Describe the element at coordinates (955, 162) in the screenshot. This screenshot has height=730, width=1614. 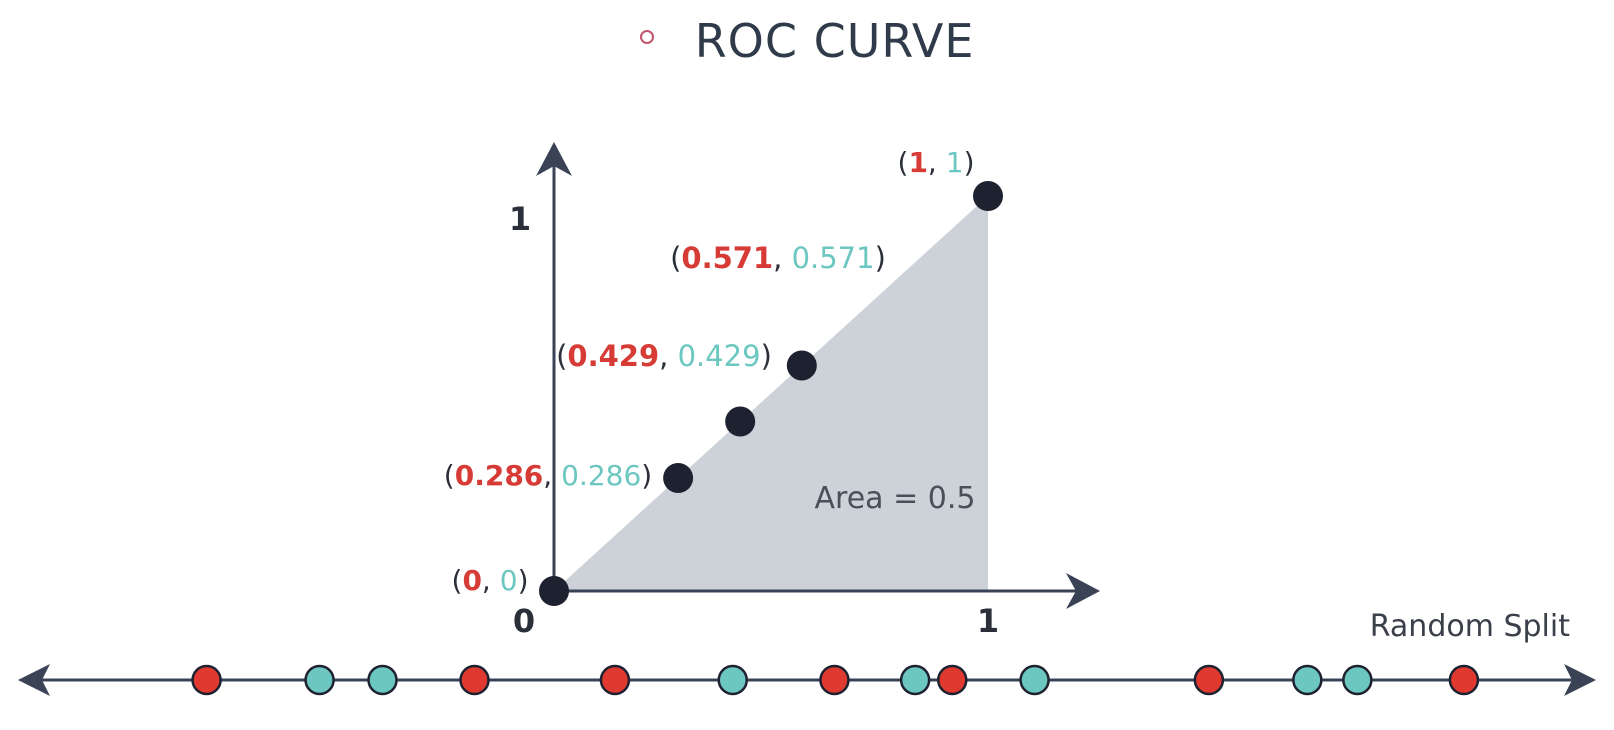
I see `tpr-value: 1` at that location.